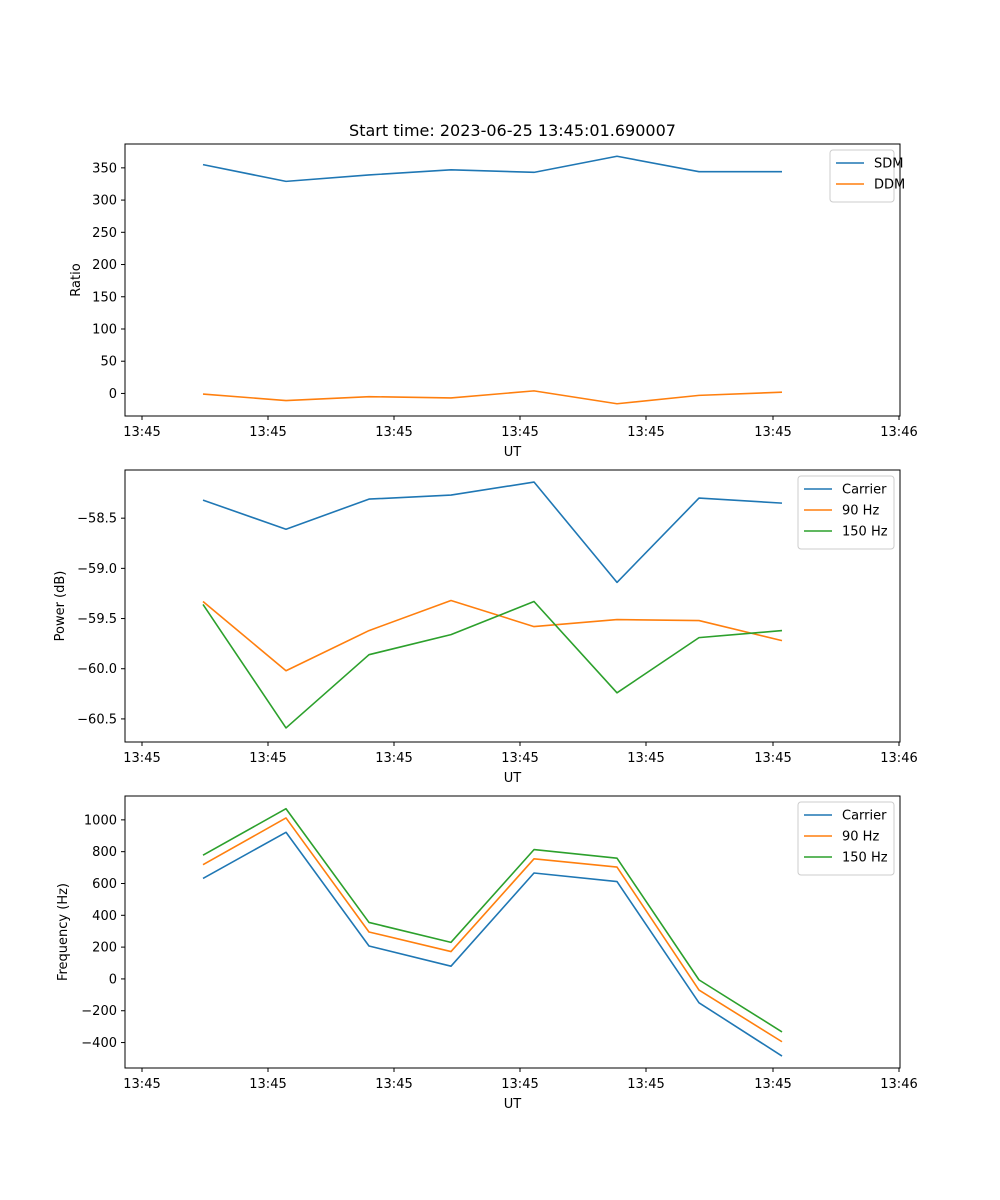  What do you see at coordinates (99, 1043) in the screenshot?
I see `y-tick-label: −400` at bounding box center [99, 1043].